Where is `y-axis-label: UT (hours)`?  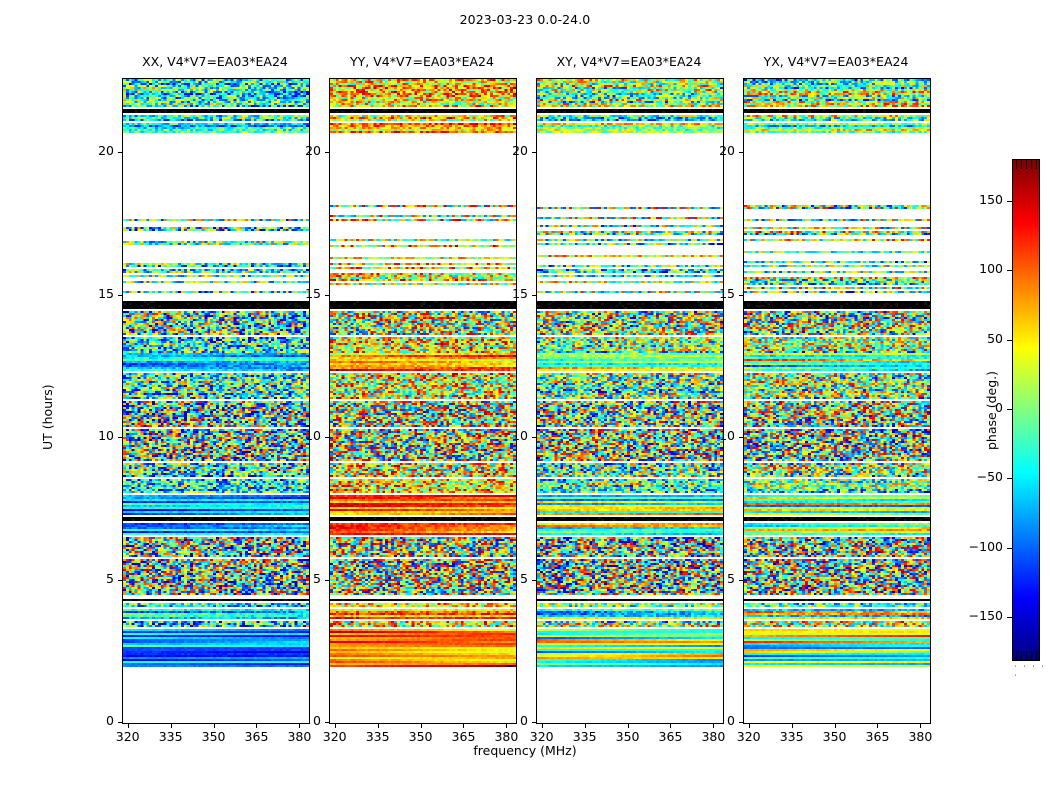 y-axis-label: UT (hours) is located at coordinates (47, 417).